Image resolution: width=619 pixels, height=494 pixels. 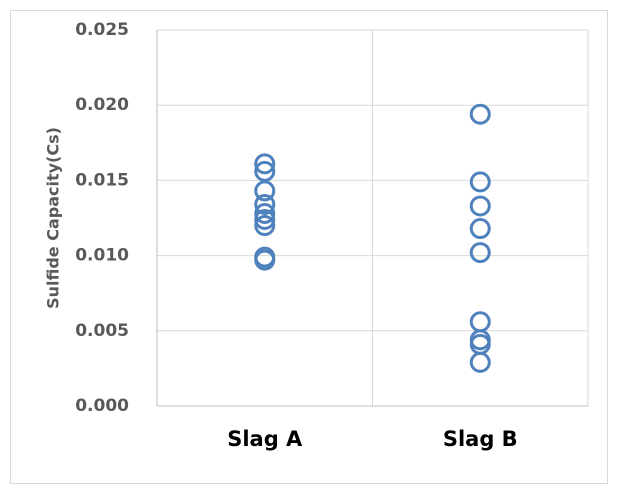 I want to click on y-tick-label: 0.005, so click(x=102, y=331).